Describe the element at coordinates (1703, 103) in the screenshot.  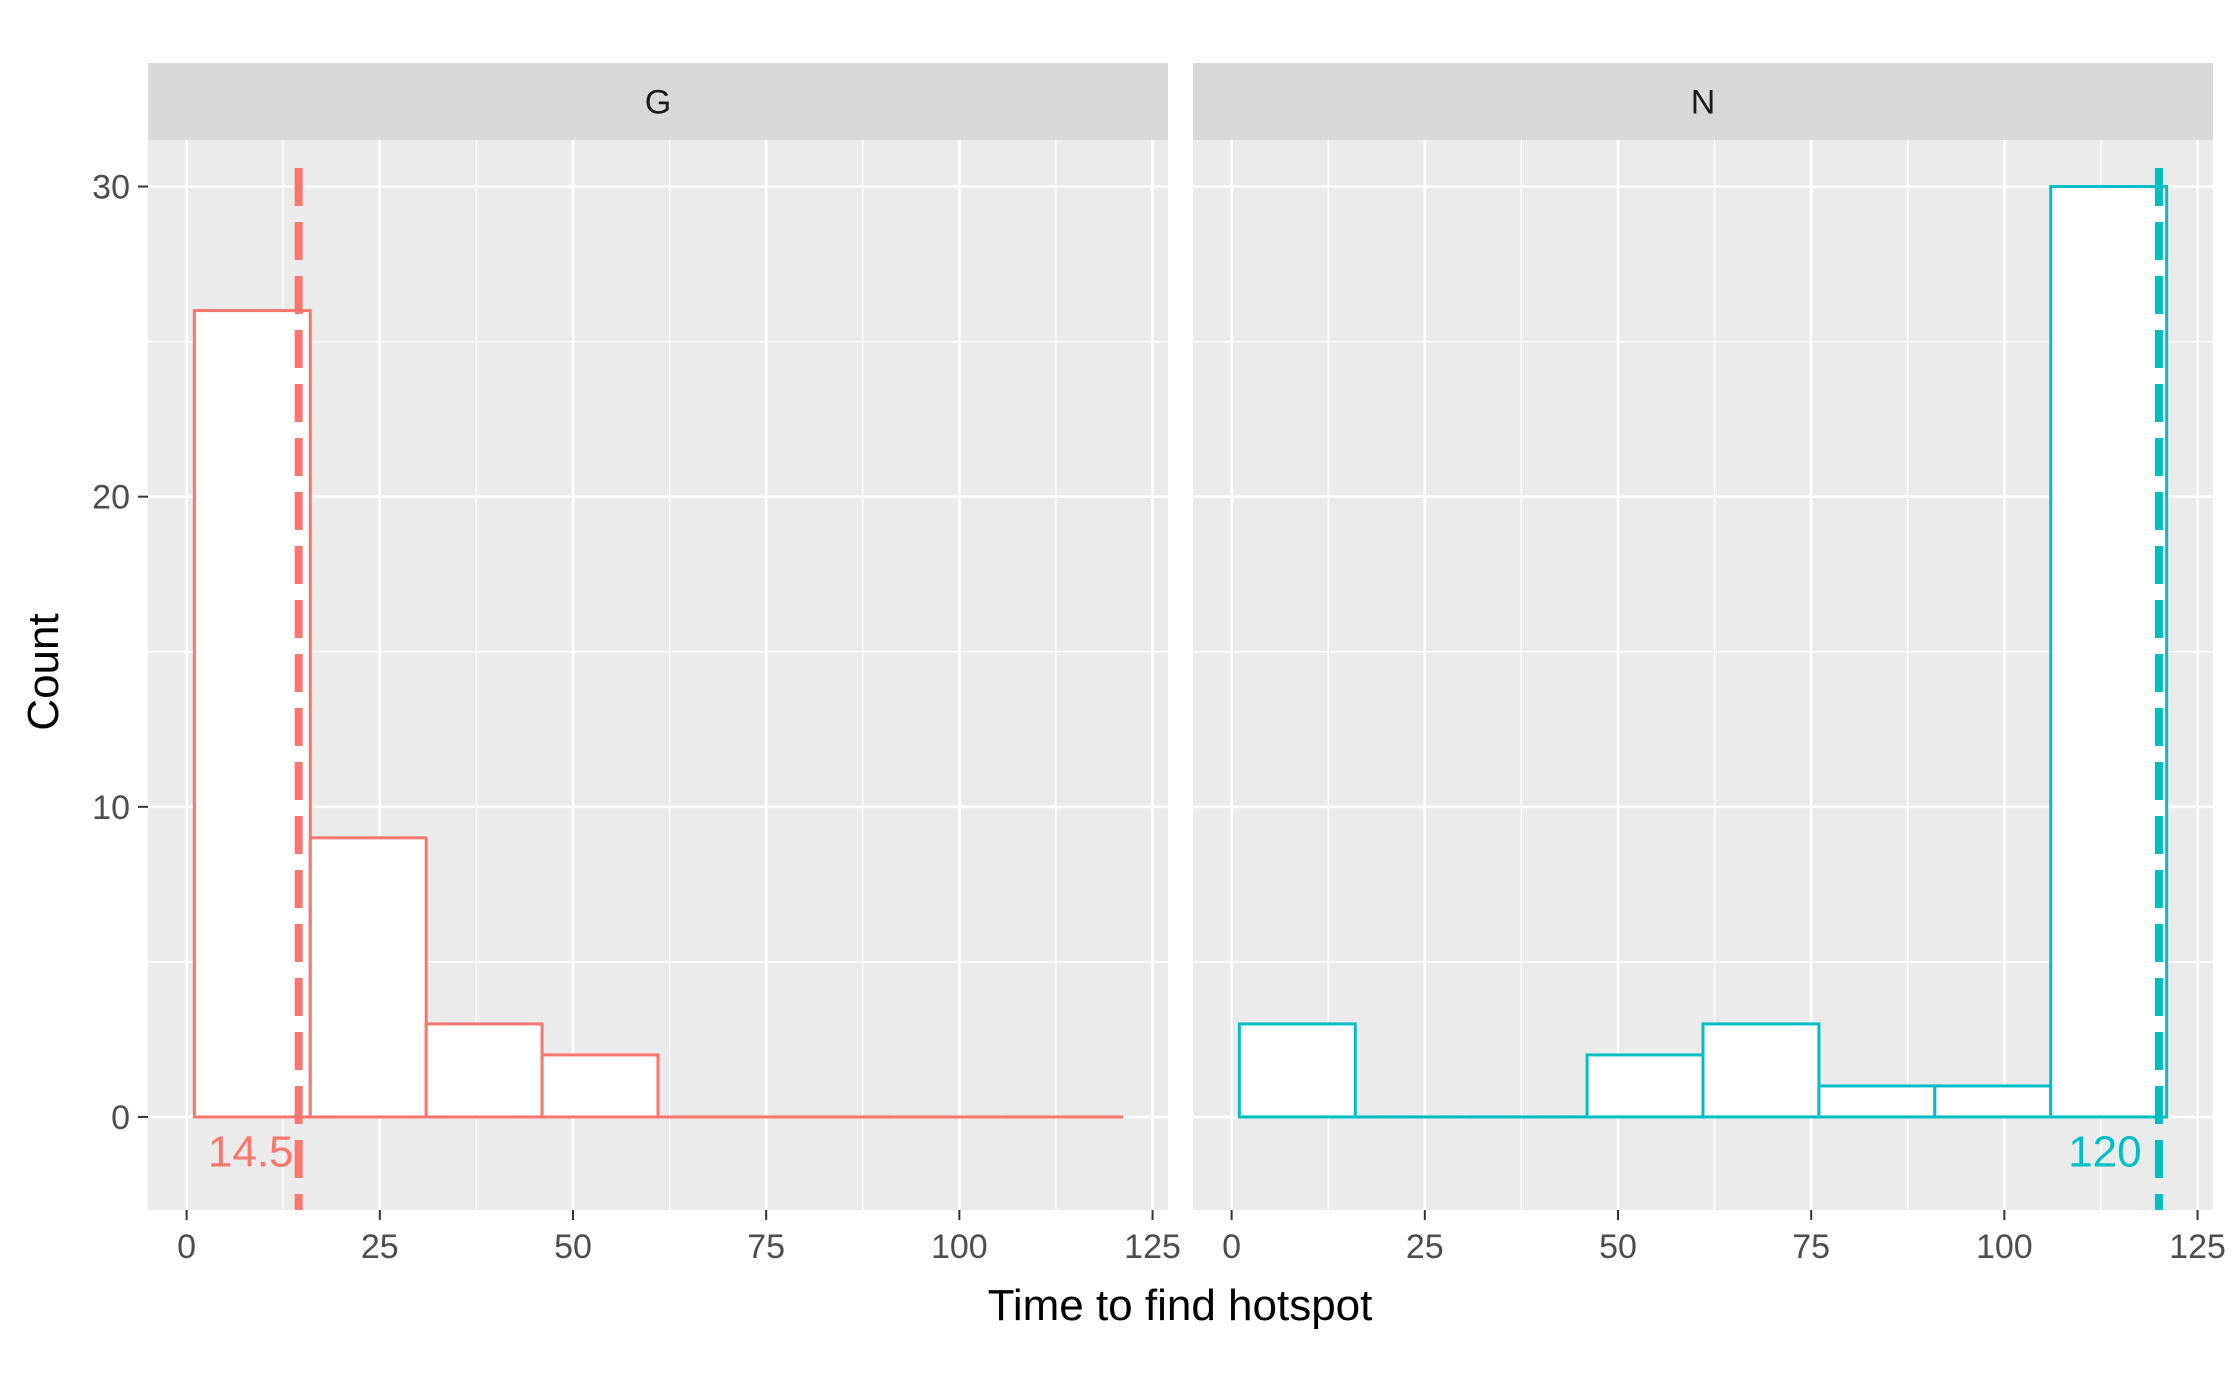
I see `facet-strip-label: N` at that location.